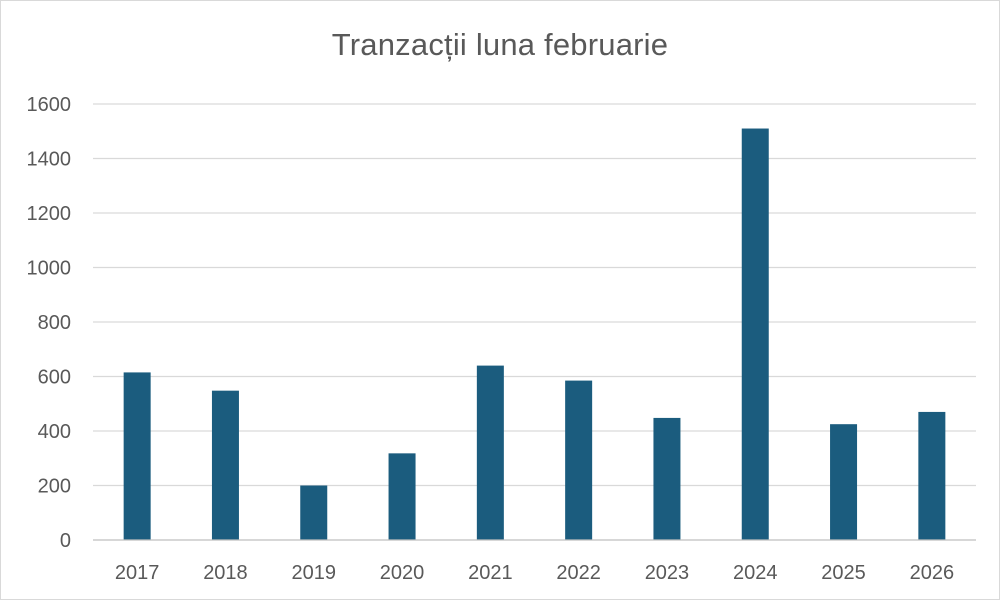 Image resolution: width=1000 pixels, height=600 pixels. I want to click on x-tick-label: 2020, so click(402, 573).